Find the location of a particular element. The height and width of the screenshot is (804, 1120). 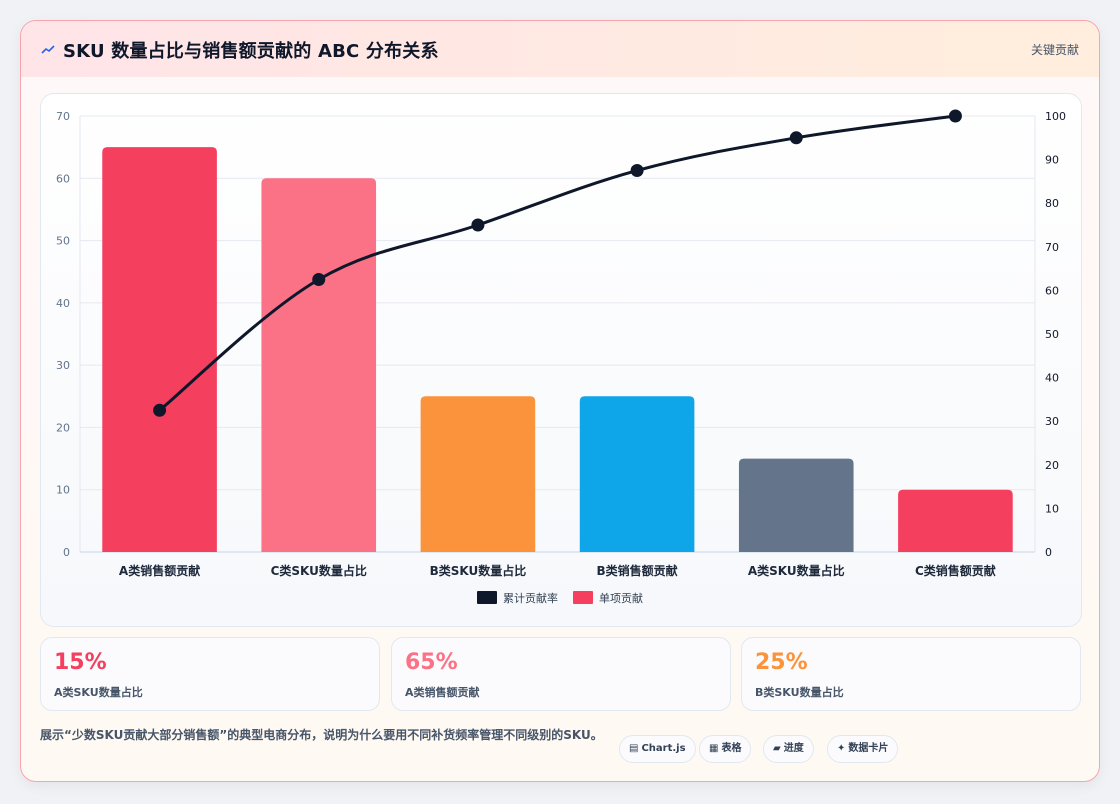

x-tick-label: C类SKU数量占比 is located at coordinates (319, 570).